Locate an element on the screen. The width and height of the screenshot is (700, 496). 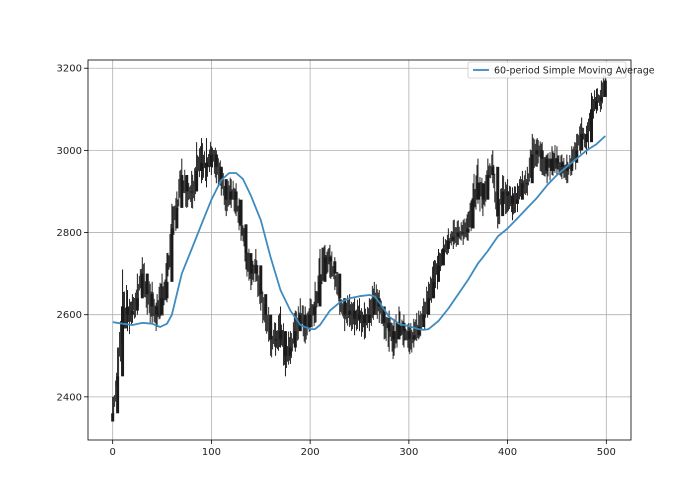
y-tick-label-3200: 3200 is located at coordinates (69, 69).